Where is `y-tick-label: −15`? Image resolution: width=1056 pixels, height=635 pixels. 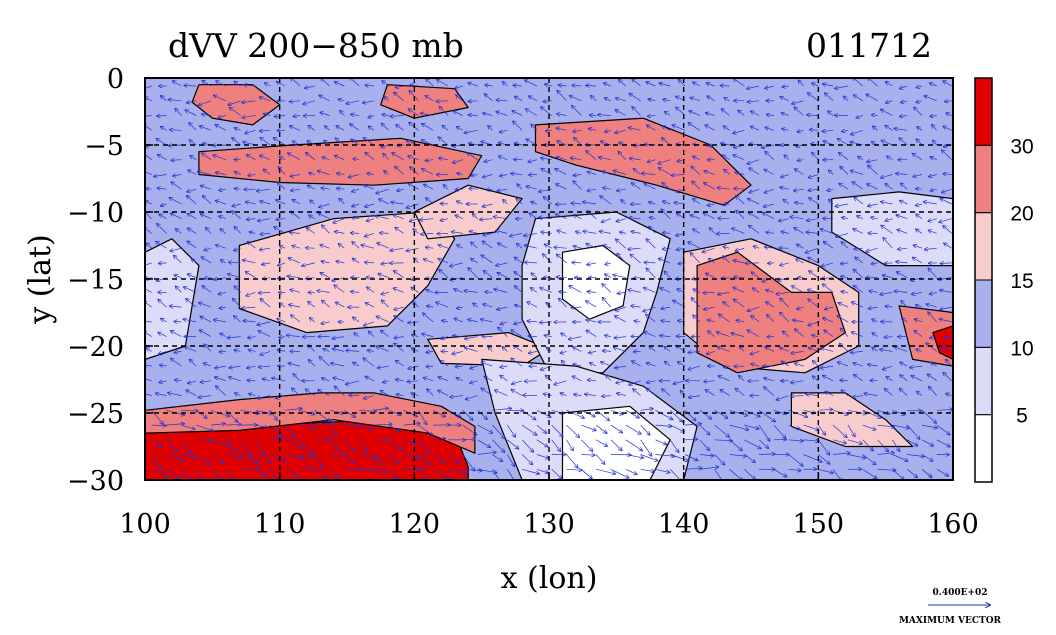
y-tick-label: −15 is located at coordinates (95, 280).